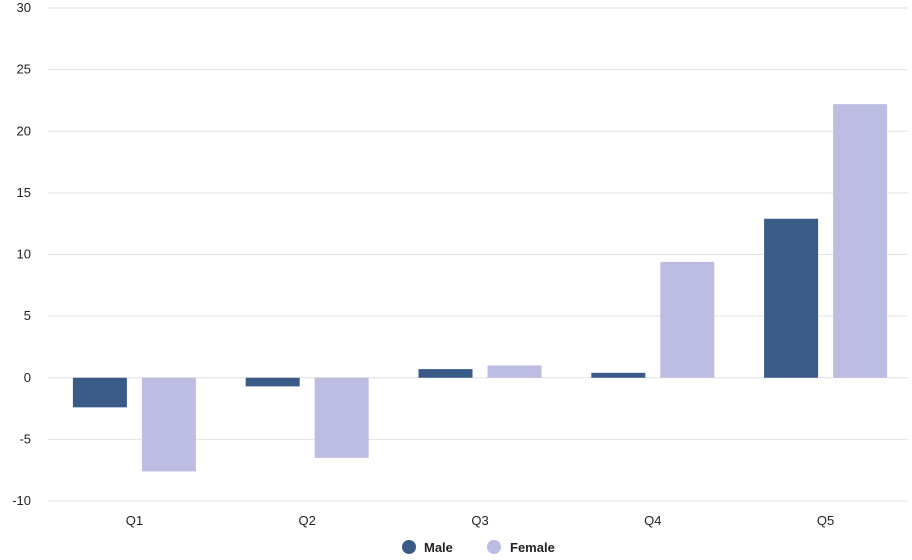 The height and width of the screenshot is (560, 912). Describe the element at coordinates (27, 315) in the screenshot. I see `y-tick-label: 5` at that location.